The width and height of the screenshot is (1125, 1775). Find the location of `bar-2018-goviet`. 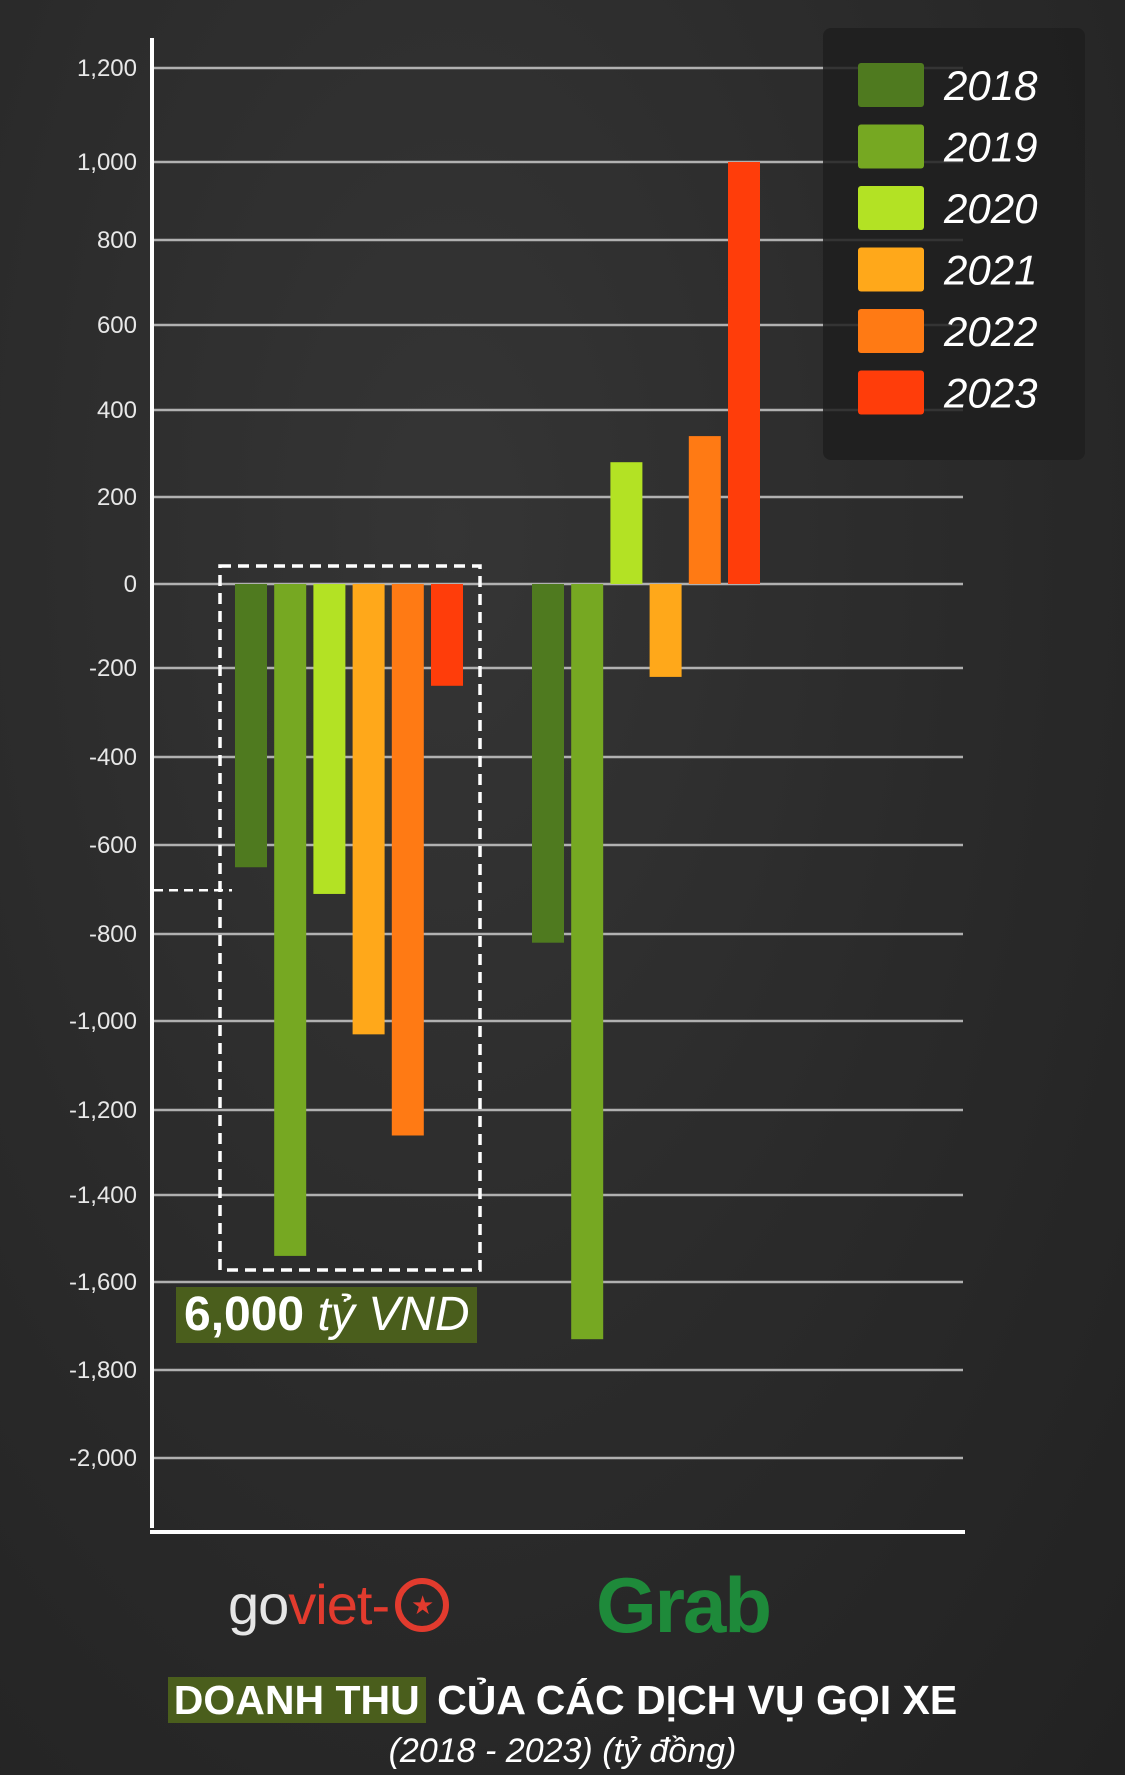

bar-2018-goviet is located at coordinates (251, 726).